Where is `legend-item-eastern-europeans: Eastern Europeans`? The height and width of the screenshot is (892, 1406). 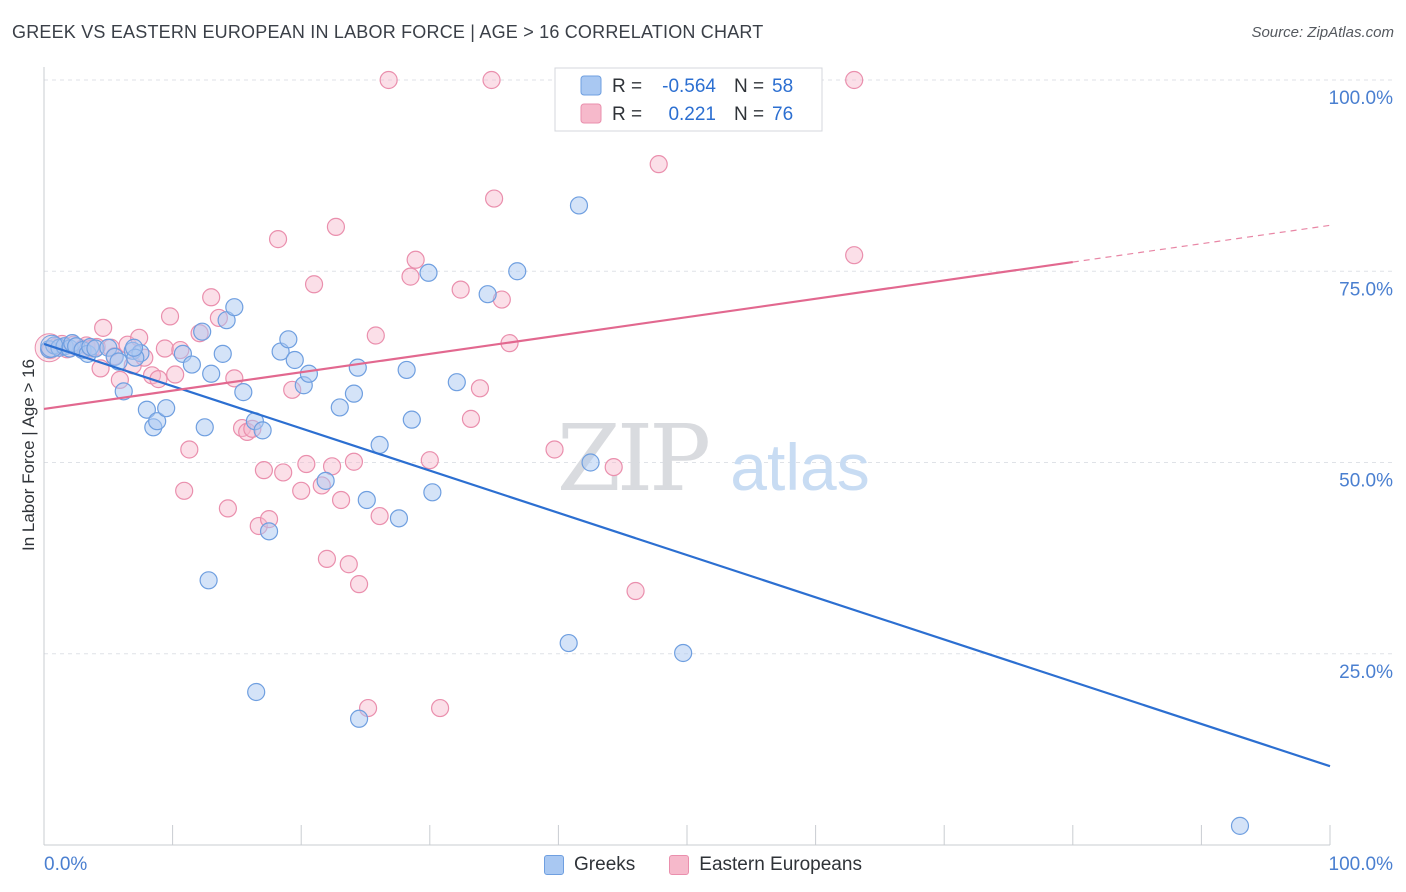
legend-item-eastern-europeans: Eastern Europeans is located at coordinates (765, 865).